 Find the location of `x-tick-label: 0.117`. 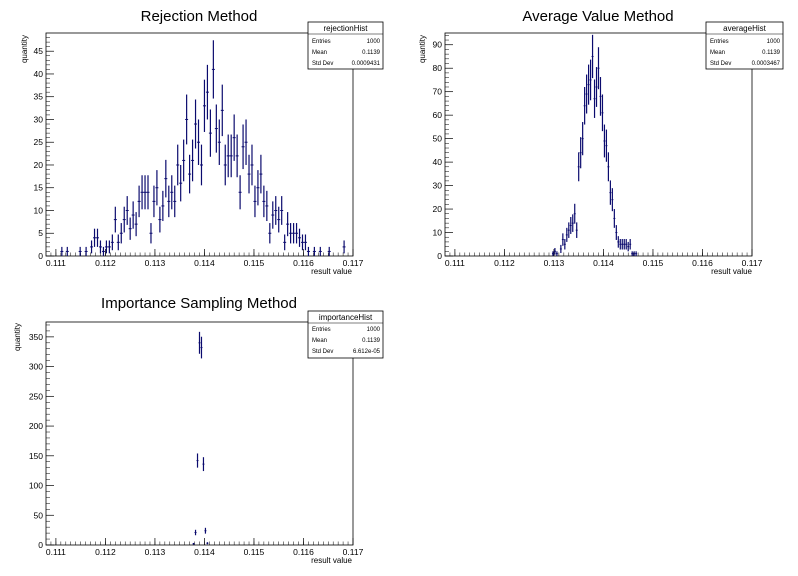

x-tick-label: 0.117 is located at coordinates (752, 263).